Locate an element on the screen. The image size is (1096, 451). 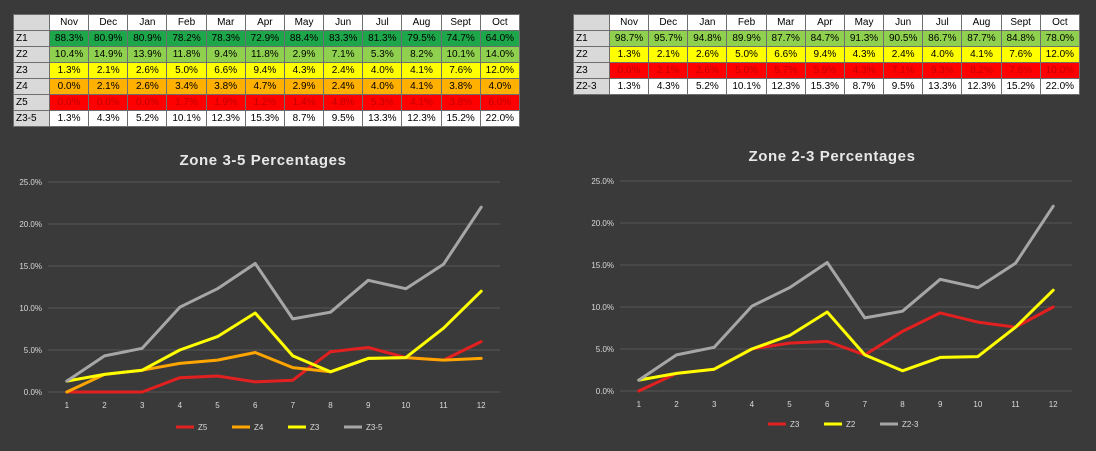
table-cell: 84.8% is located at coordinates (1020, 38).